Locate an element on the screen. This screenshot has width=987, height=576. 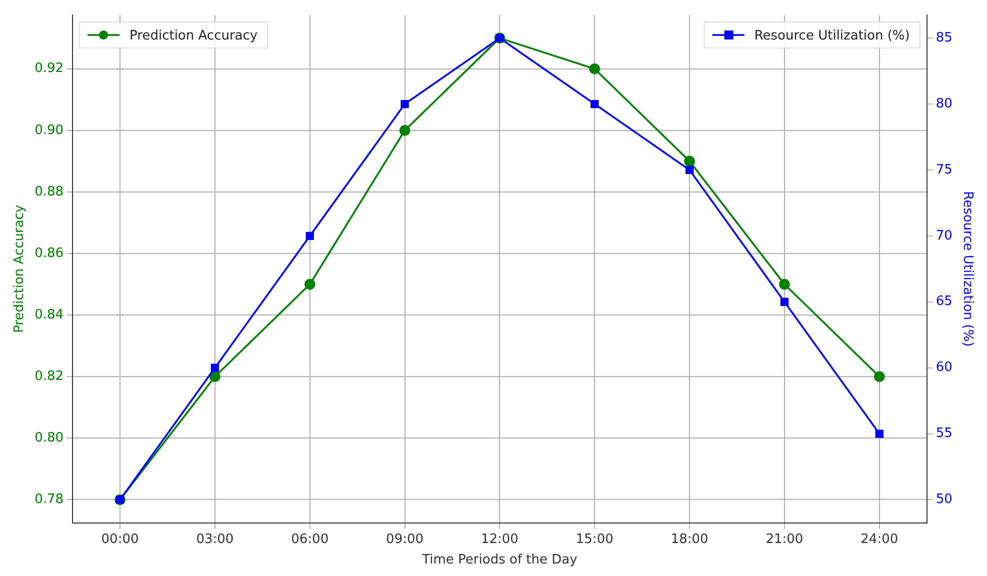
y2-tick-label: 80 is located at coordinates (944, 104).